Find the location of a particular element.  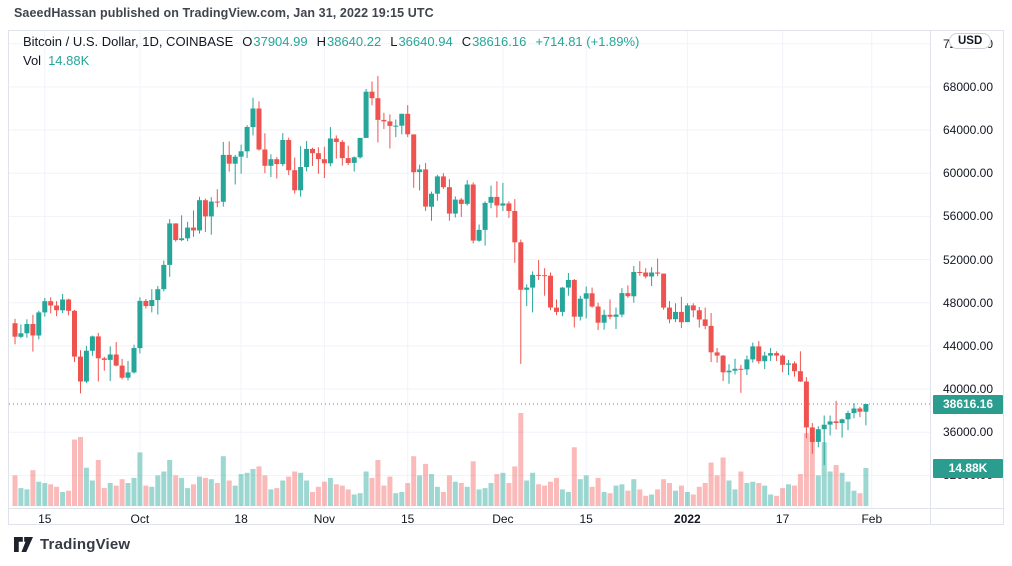

volume-value: 14.88K is located at coordinates (69, 60).